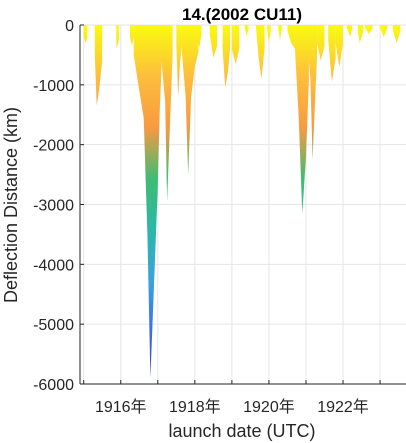 This screenshot has width=406, height=443. I want to click on y-tick-label: -5000, so click(53, 325).